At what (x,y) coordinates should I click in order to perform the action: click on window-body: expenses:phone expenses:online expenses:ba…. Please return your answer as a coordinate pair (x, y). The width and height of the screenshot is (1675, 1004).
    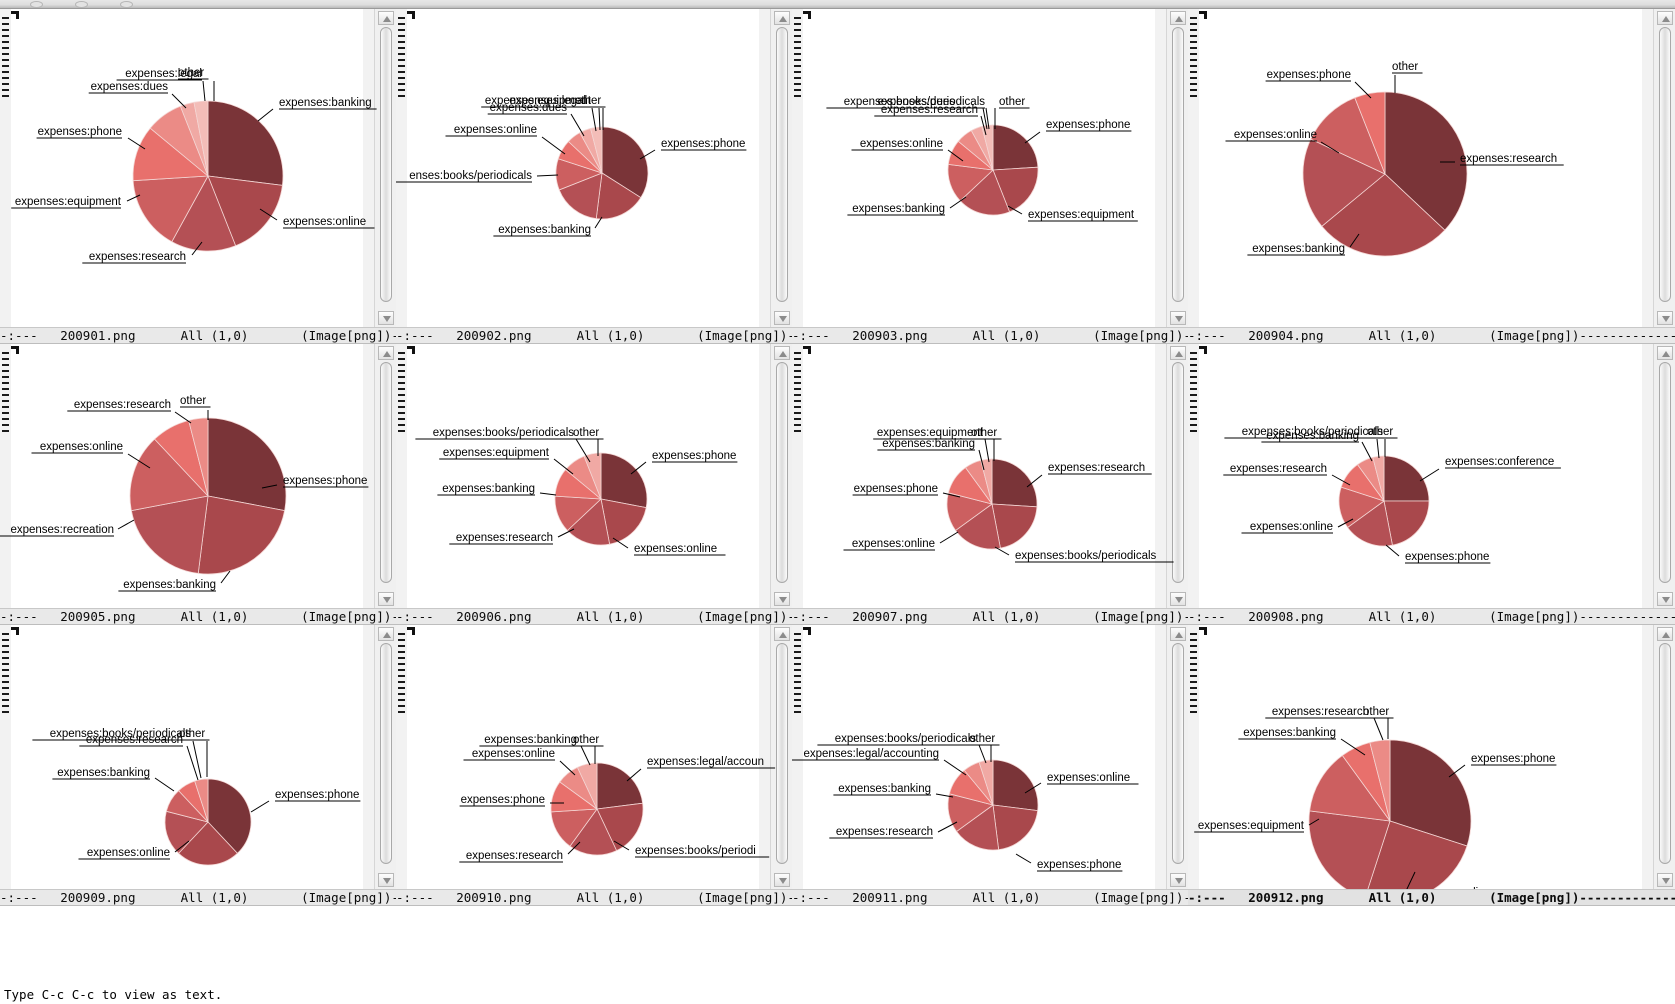
    Looking at the image, I should click on (198, 757).